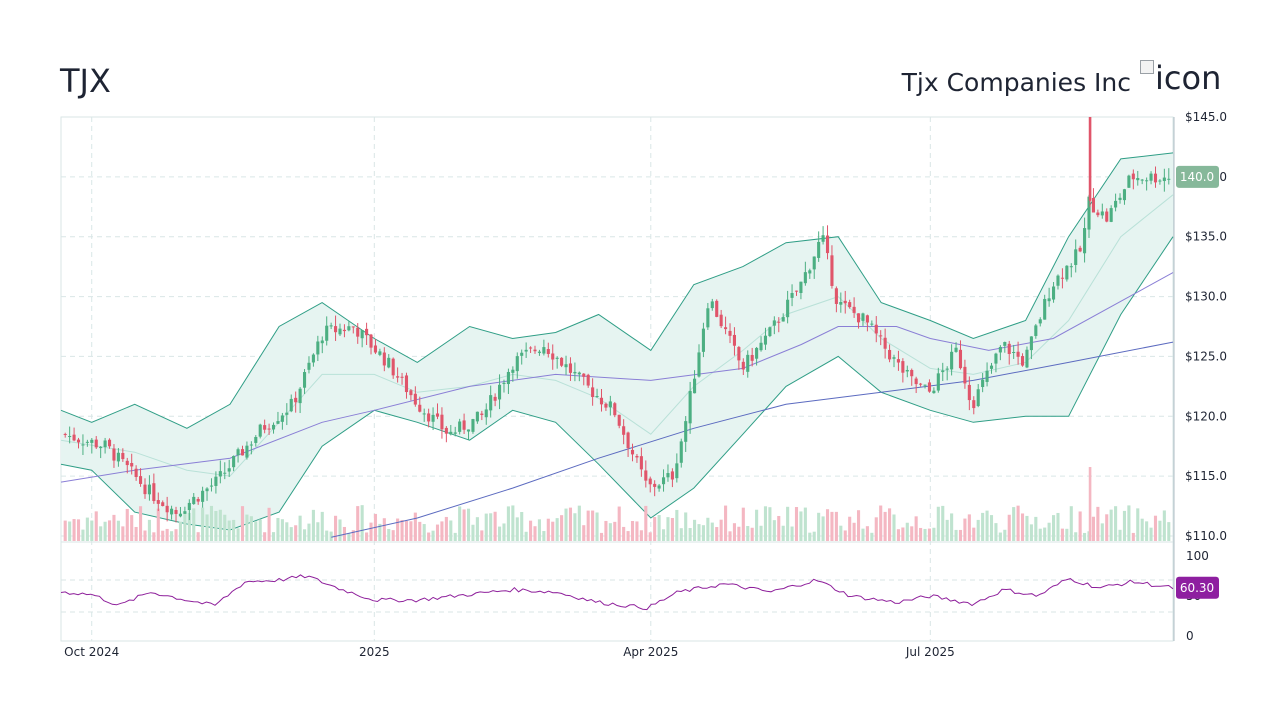 The image size is (1280, 720). I want to click on rsi-tick-label: 100, so click(1197, 556).